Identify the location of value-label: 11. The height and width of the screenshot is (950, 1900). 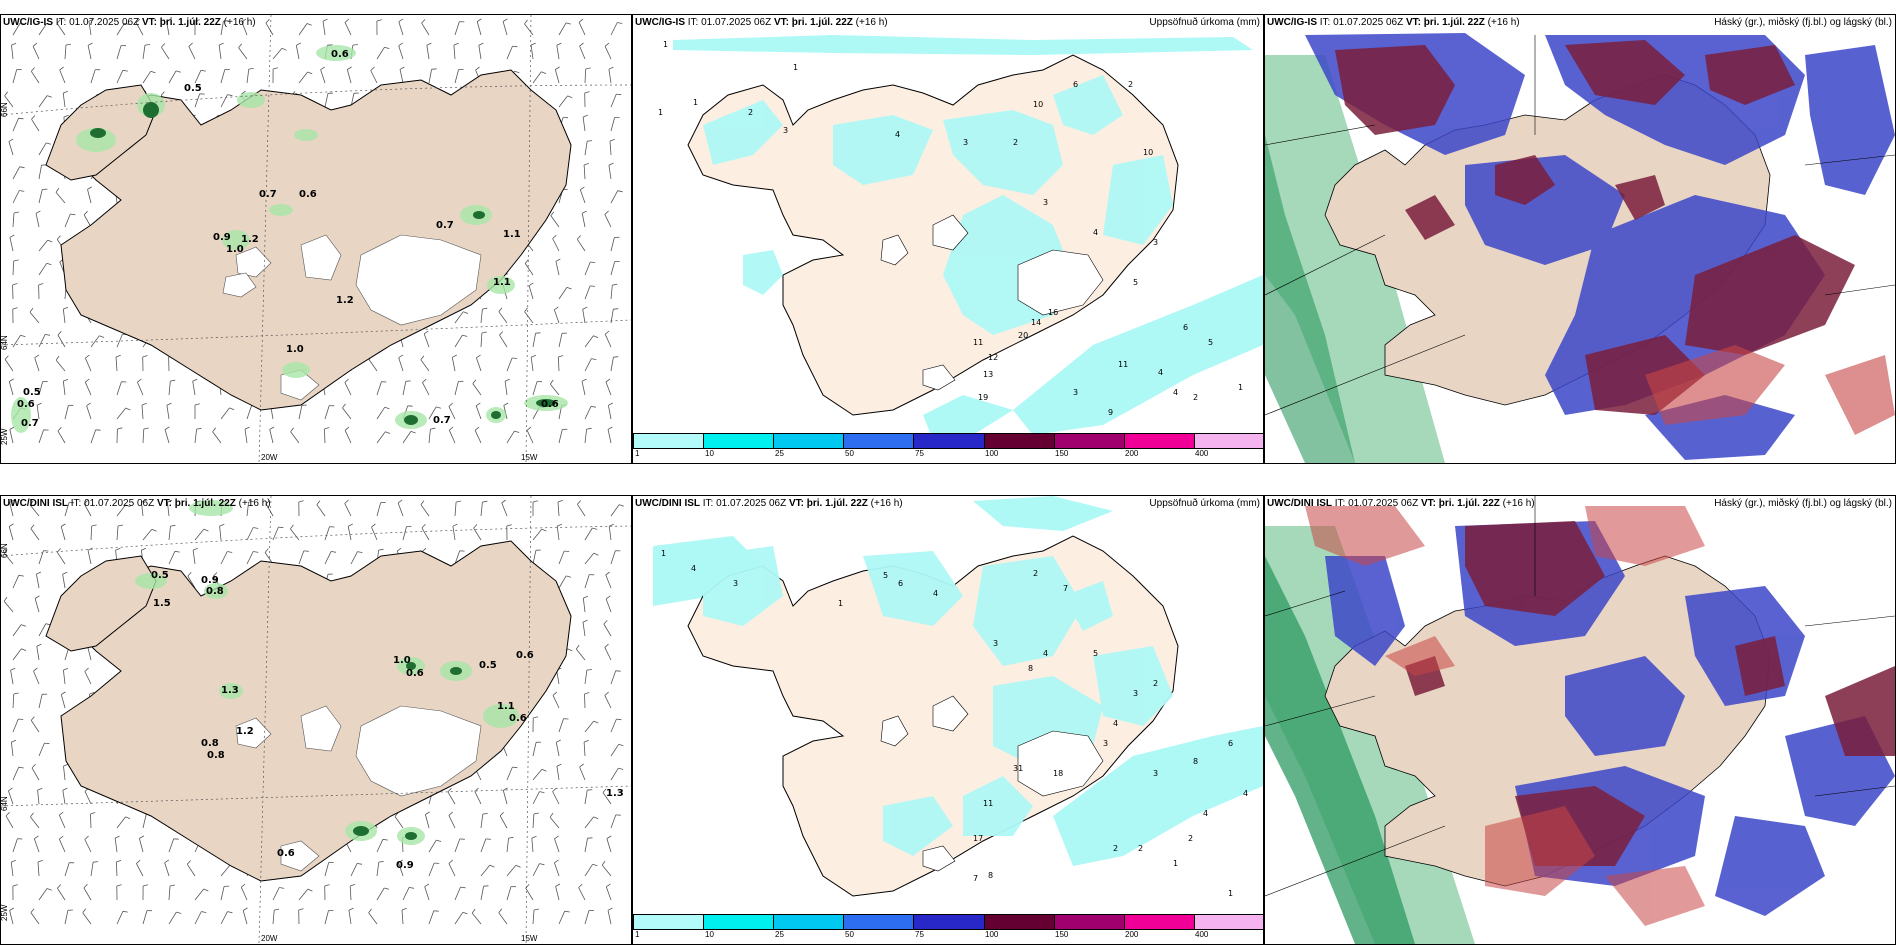
(978, 342).